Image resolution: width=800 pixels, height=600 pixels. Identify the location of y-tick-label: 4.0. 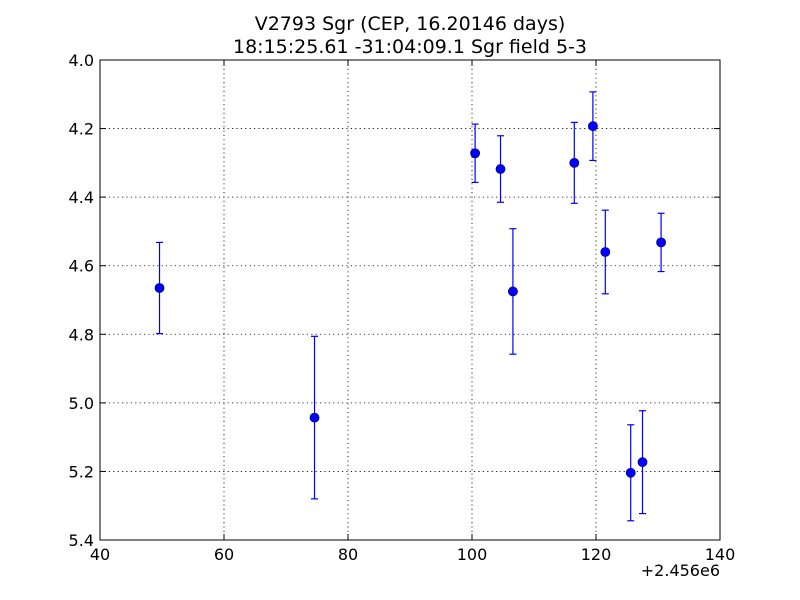
(81, 60).